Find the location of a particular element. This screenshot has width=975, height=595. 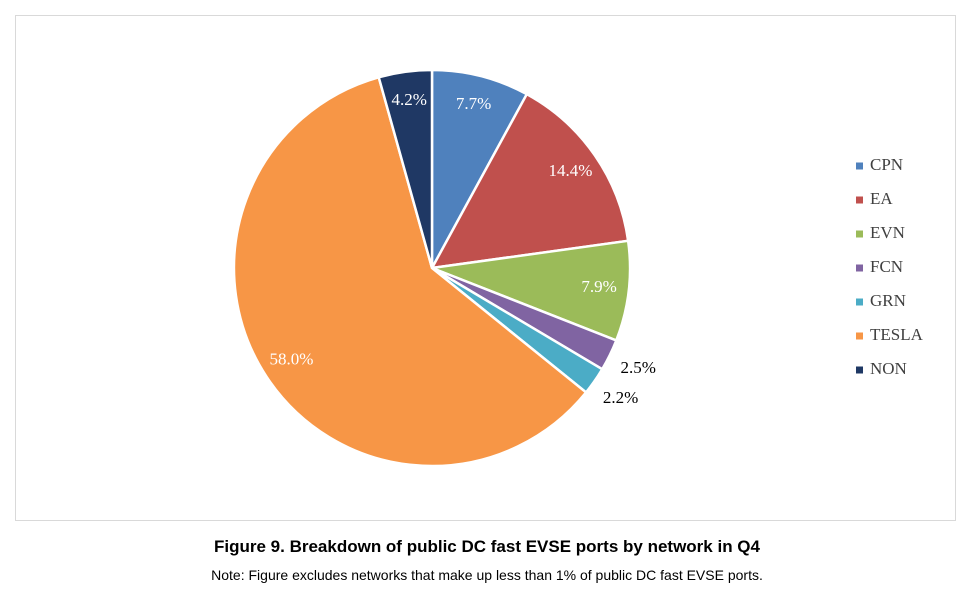

data-label: 7.7% is located at coordinates (473, 103).